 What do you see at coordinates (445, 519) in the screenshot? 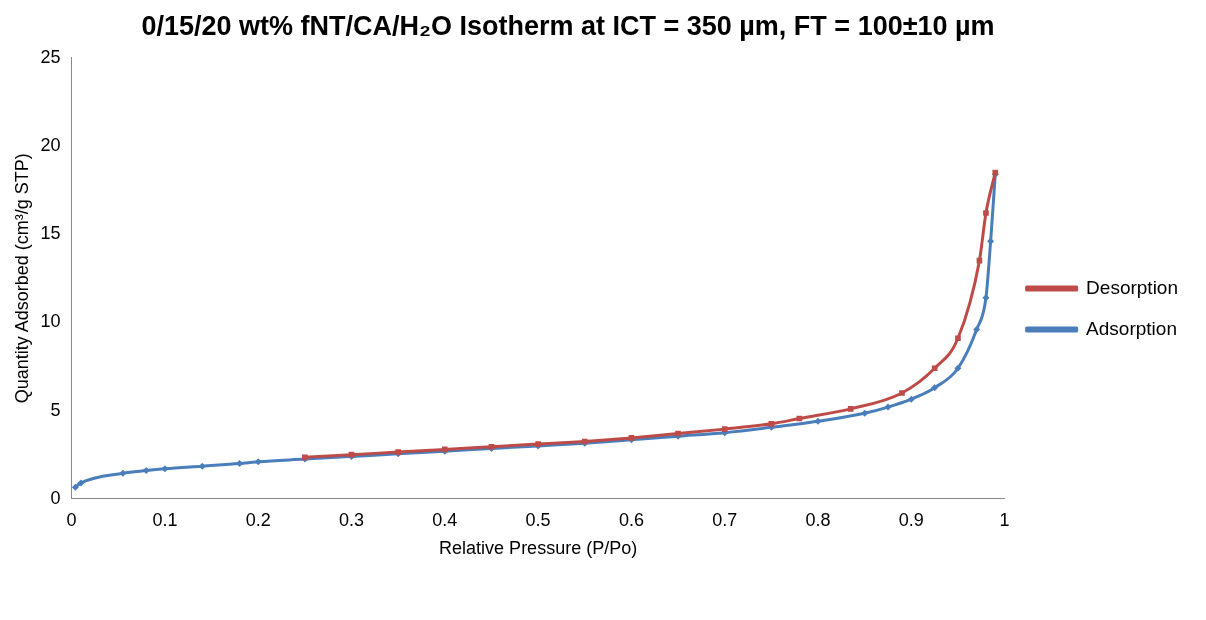
I see `x-tick-label: 0.4` at bounding box center [445, 519].